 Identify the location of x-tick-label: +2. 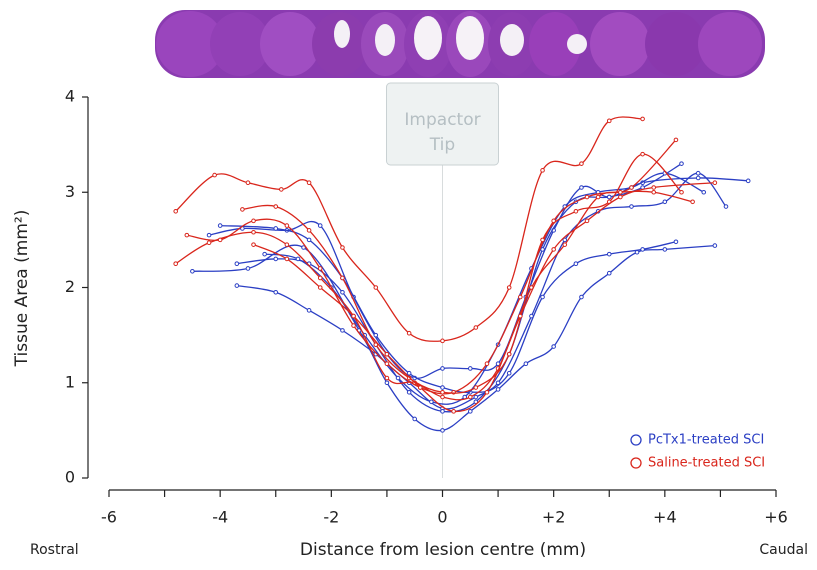
(554, 517).